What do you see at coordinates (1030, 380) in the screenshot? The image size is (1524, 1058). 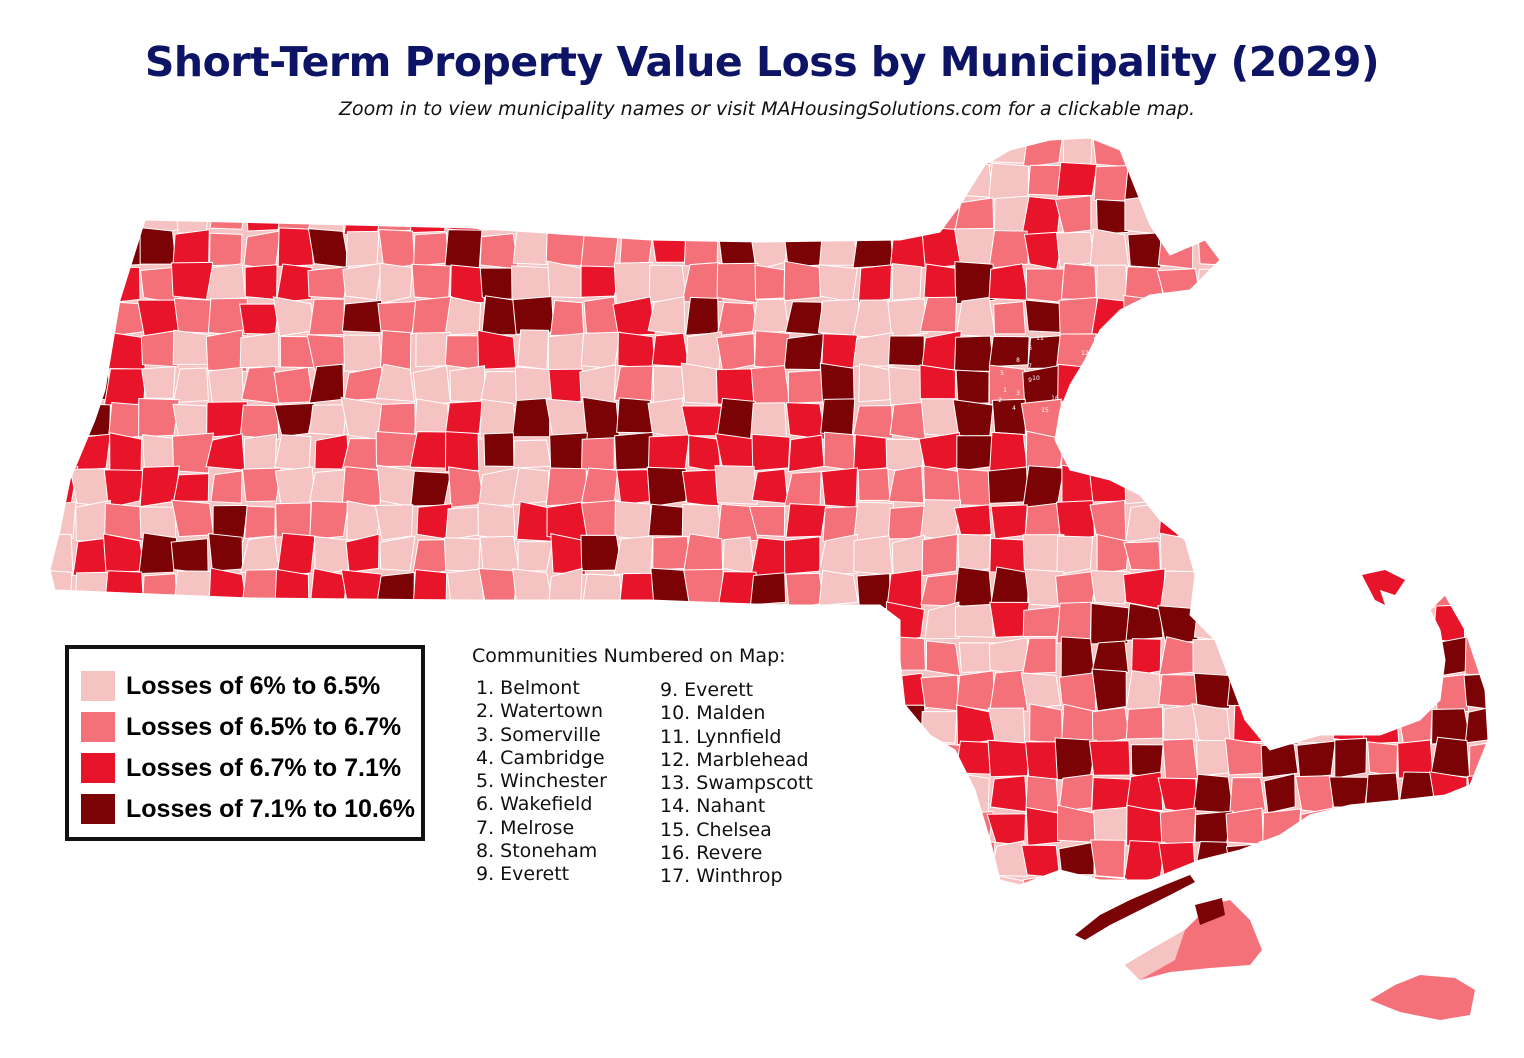 I see `map-number-label: 9` at bounding box center [1030, 380].